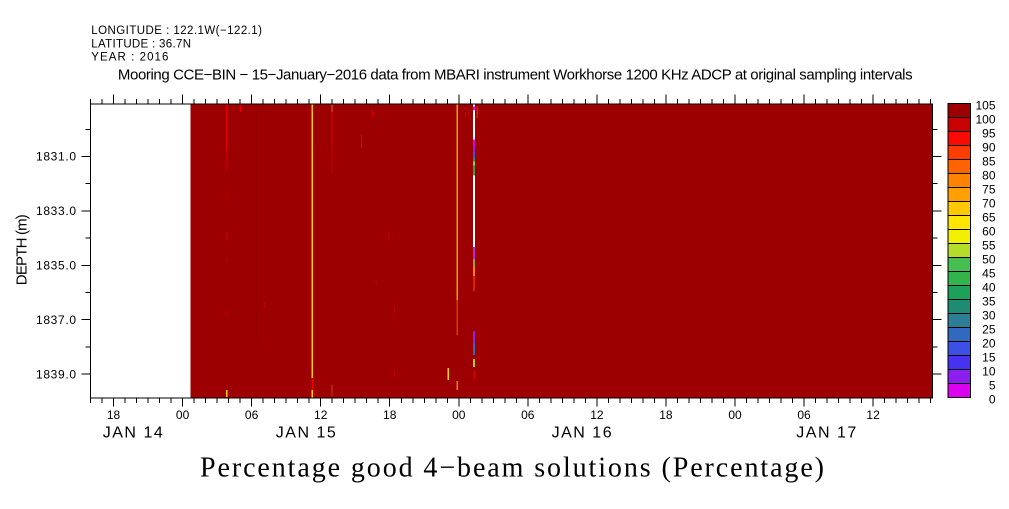 Image resolution: width=1009 pixels, height=509 pixels. What do you see at coordinates (22, 249) in the screenshot?
I see `svg-text: DEPTH (m)` at bounding box center [22, 249].